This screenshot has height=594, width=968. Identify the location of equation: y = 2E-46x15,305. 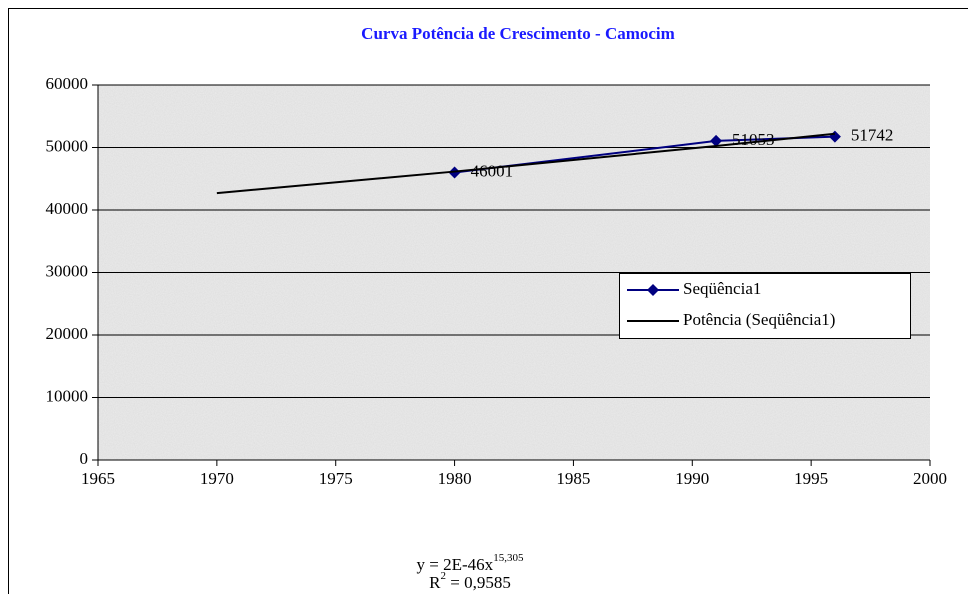
(470, 563).